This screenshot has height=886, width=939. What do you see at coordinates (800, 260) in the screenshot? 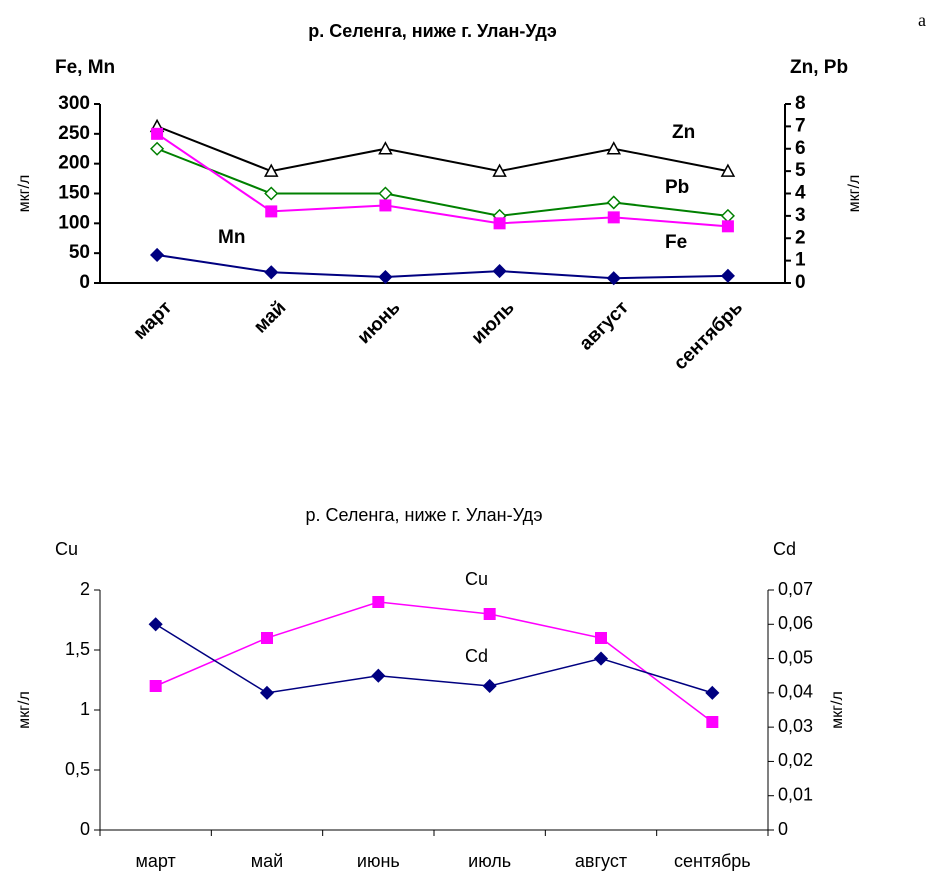
I see `y2-tick-label: 1` at bounding box center [800, 260].